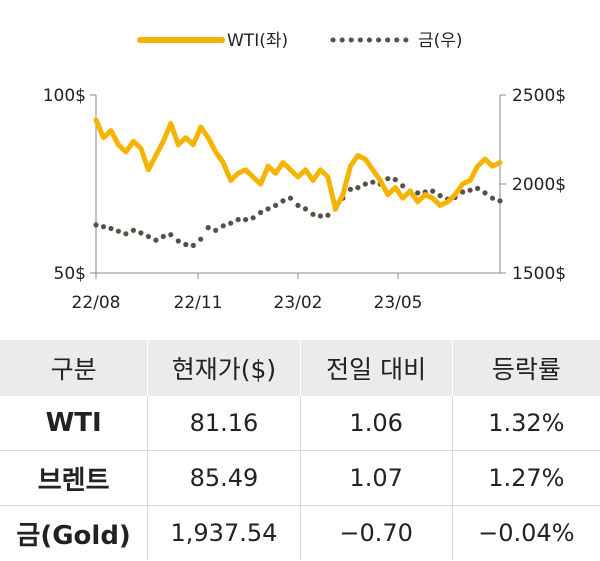  What do you see at coordinates (539, 96) in the screenshot?
I see `y-right-tick-label: 2500$` at bounding box center [539, 96].